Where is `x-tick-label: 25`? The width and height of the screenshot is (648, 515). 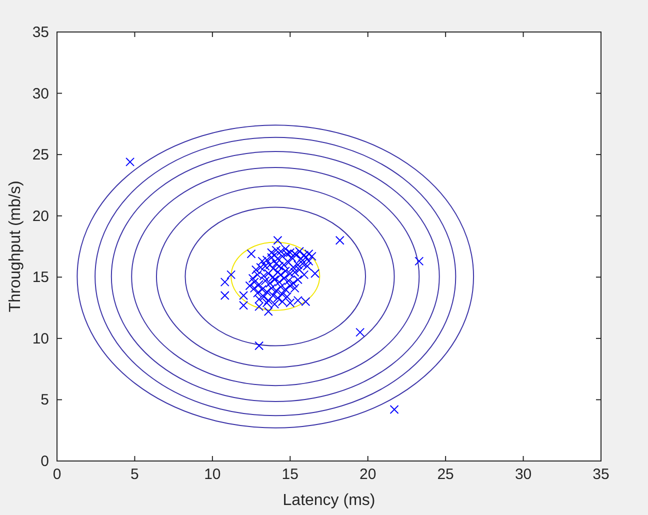
x-tick-label: 25 is located at coordinates (445, 474).